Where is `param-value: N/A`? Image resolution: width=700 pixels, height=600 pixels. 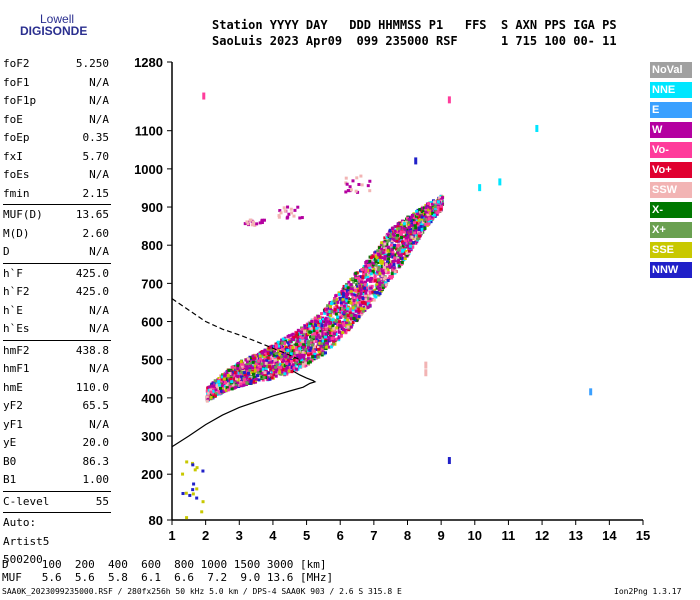
param-value: N/A is located at coordinates (99, 119).